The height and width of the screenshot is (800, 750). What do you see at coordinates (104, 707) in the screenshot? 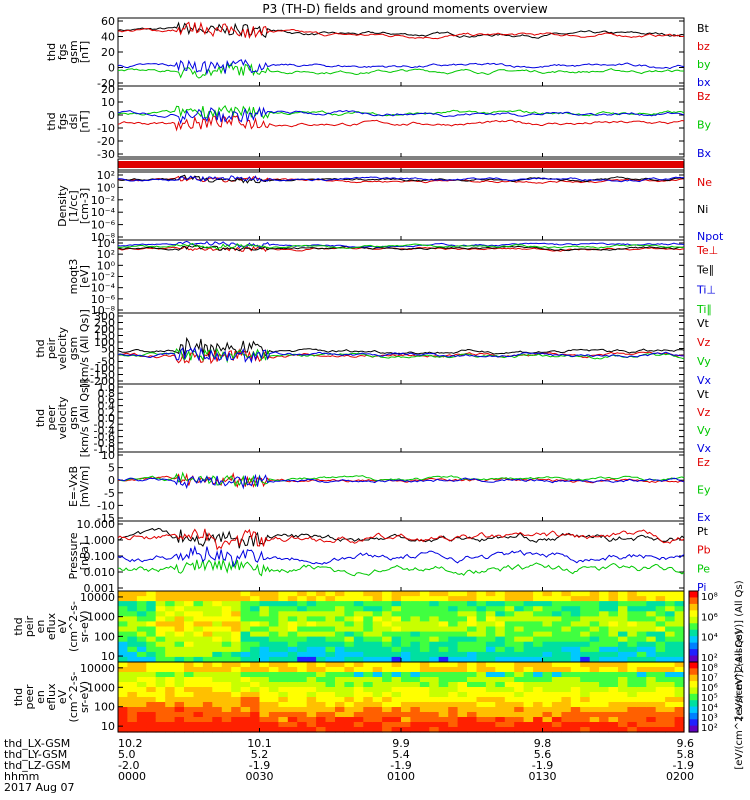
I see `y-tick-label: 100` at bounding box center [104, 707].